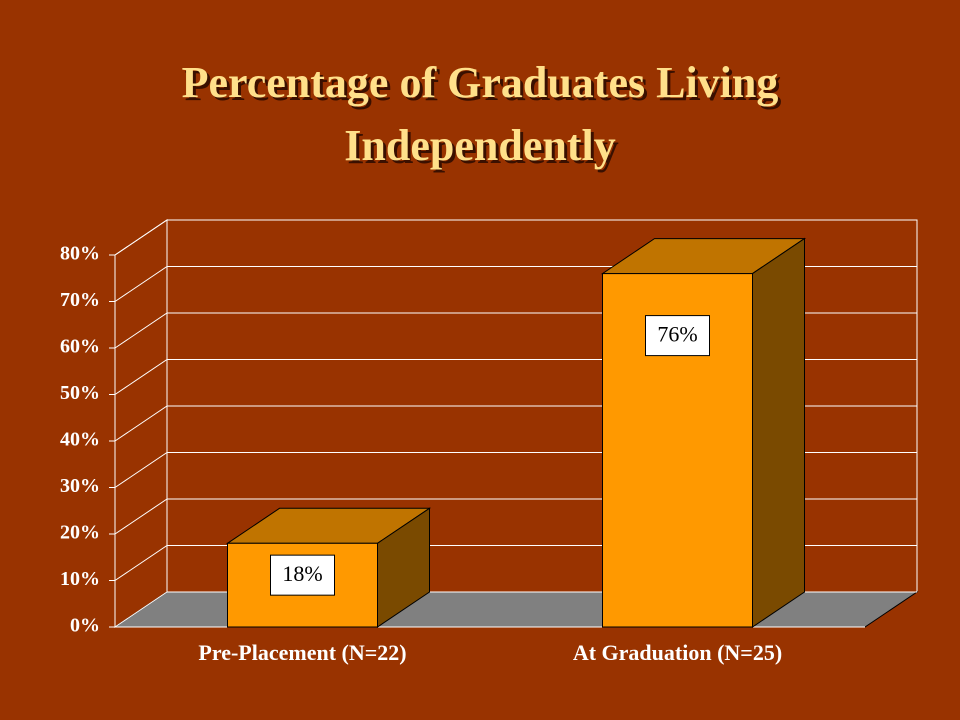 Image resolution: width=960 pixels, height=720 pixels. I want to click on y-tick-label: 30%, so click(80, 486).